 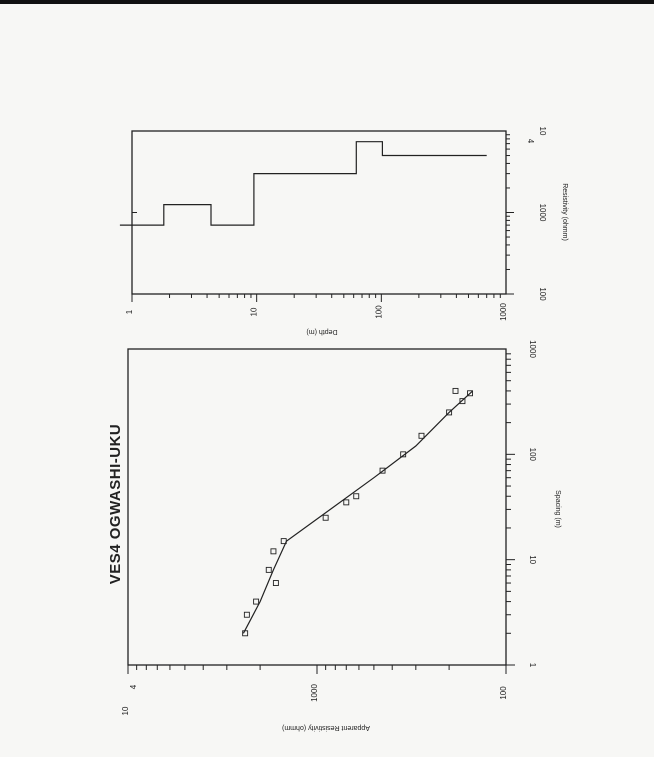 What do you see at coordinates (530, 141) in the screenshot?
I see `layer-model-resistivity-tick-label: 4` at bounding box center [530, 141].